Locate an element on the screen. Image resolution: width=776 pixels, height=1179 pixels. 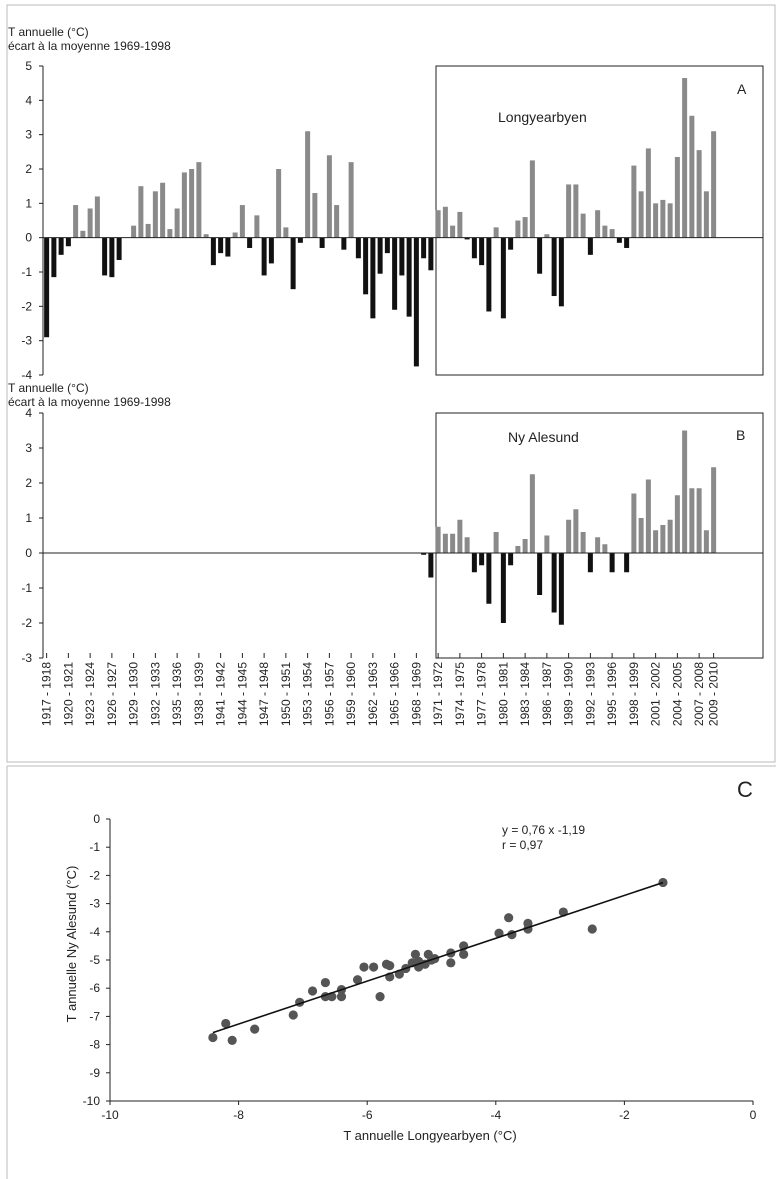
x-tick-label: 2007 - 2008 is located at coordinates (699, 694).